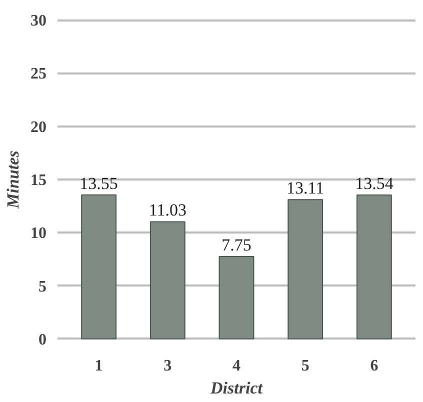 This screenshot has height=402, width=423. Describe the element at coordinates (305, 188) in the screenshot. I see `data-label: 13.11` at that location.